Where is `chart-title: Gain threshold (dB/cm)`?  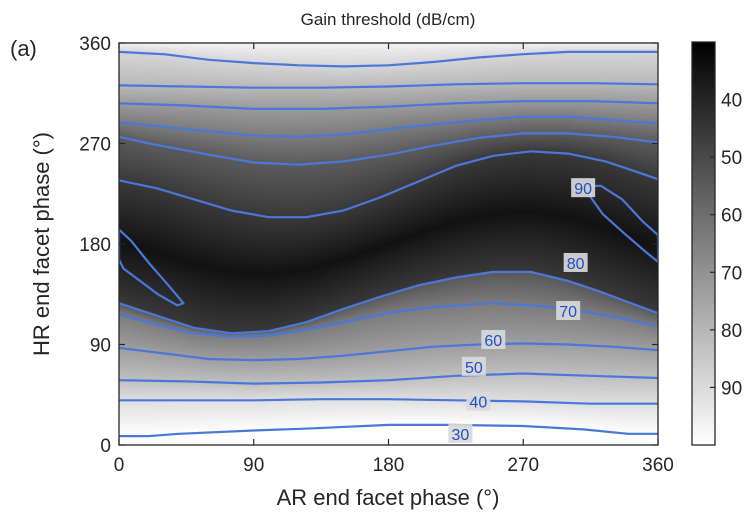 chart-title: Gain threshold (dB/cm) is located at coordinates (388, 19).